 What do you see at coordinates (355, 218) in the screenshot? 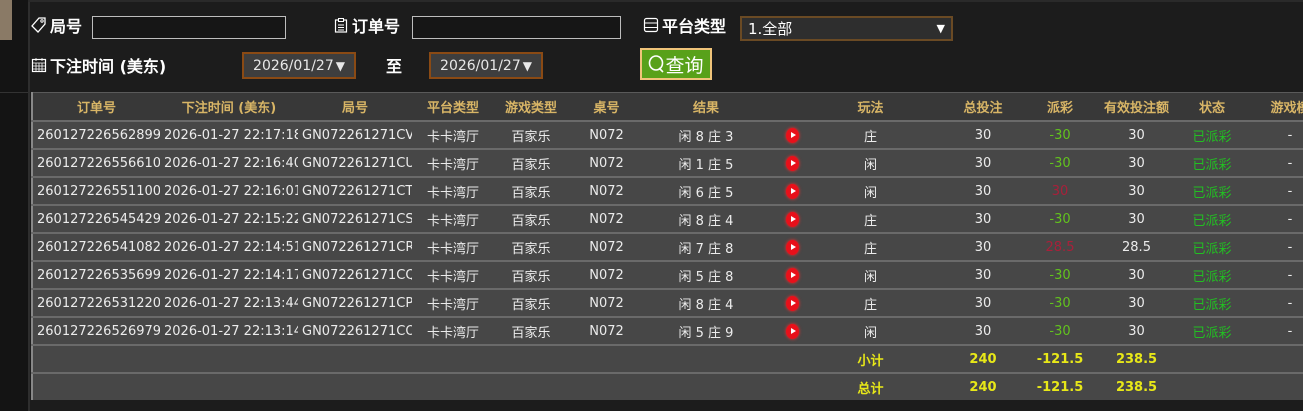
I see `cell-round-no: GN072261271CS` at bounding box center [355, 218].